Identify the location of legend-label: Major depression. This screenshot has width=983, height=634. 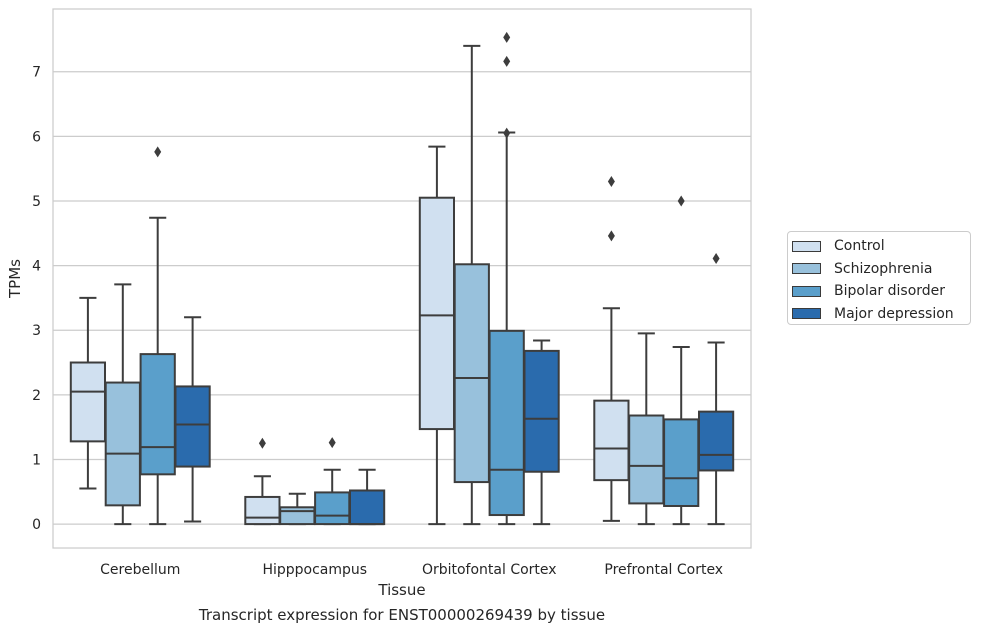
(894, 313).